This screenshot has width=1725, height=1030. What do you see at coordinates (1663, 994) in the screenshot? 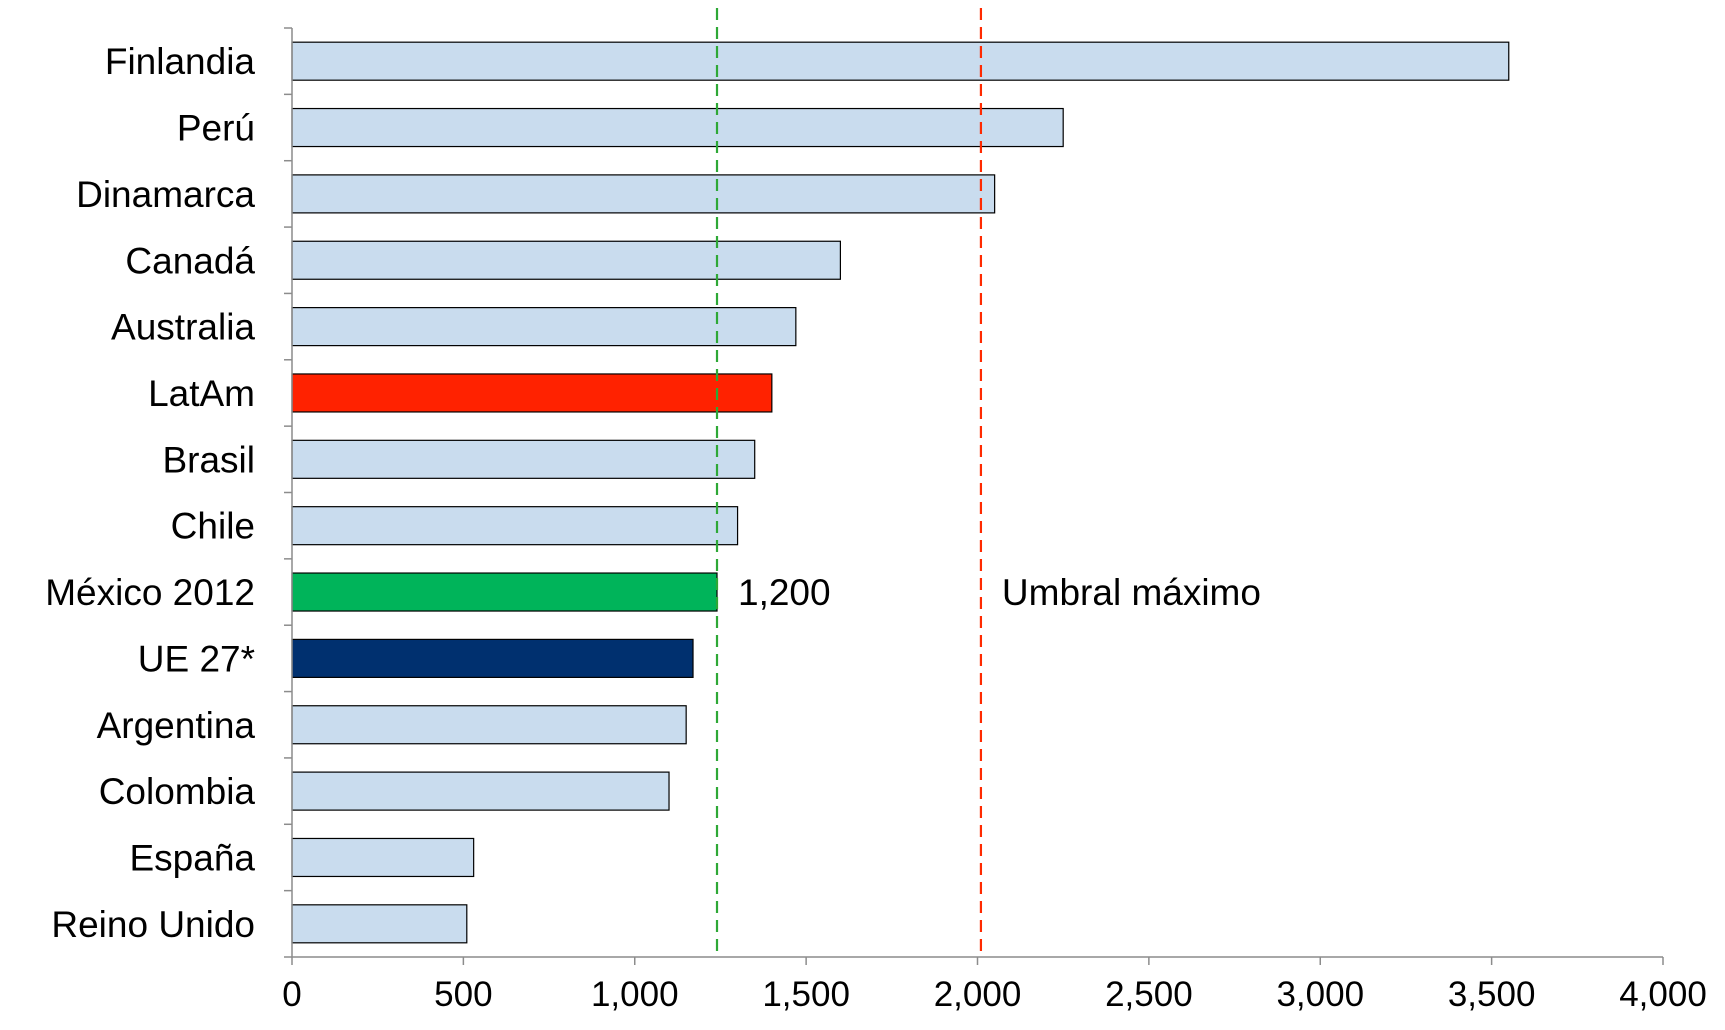
I see `x-tick-label: 4,000` at bounding box center [1663, 994].